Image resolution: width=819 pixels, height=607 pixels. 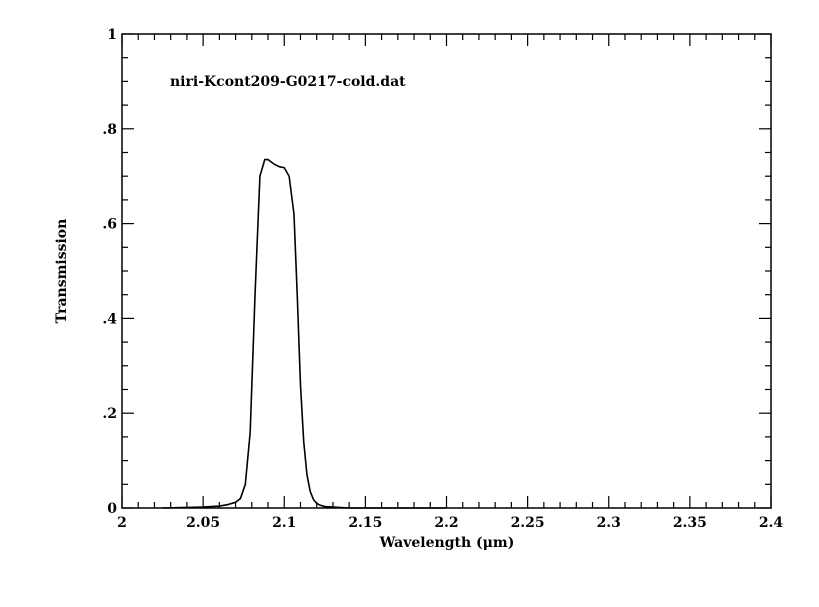 What do you see at coordinates (446, 523) in the screenshot?
I see `x-tick-label: 2.2` at bounding box center [446, 523].